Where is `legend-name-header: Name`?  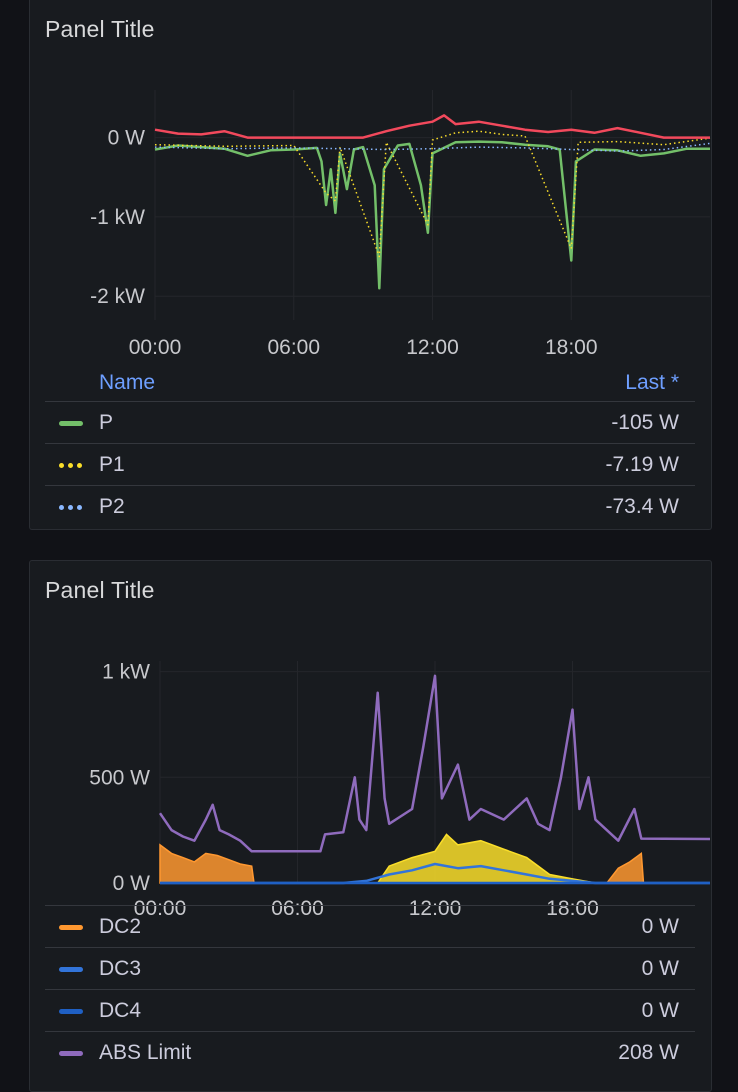 legend-name-header: Name is located at coordinates (127, 382).